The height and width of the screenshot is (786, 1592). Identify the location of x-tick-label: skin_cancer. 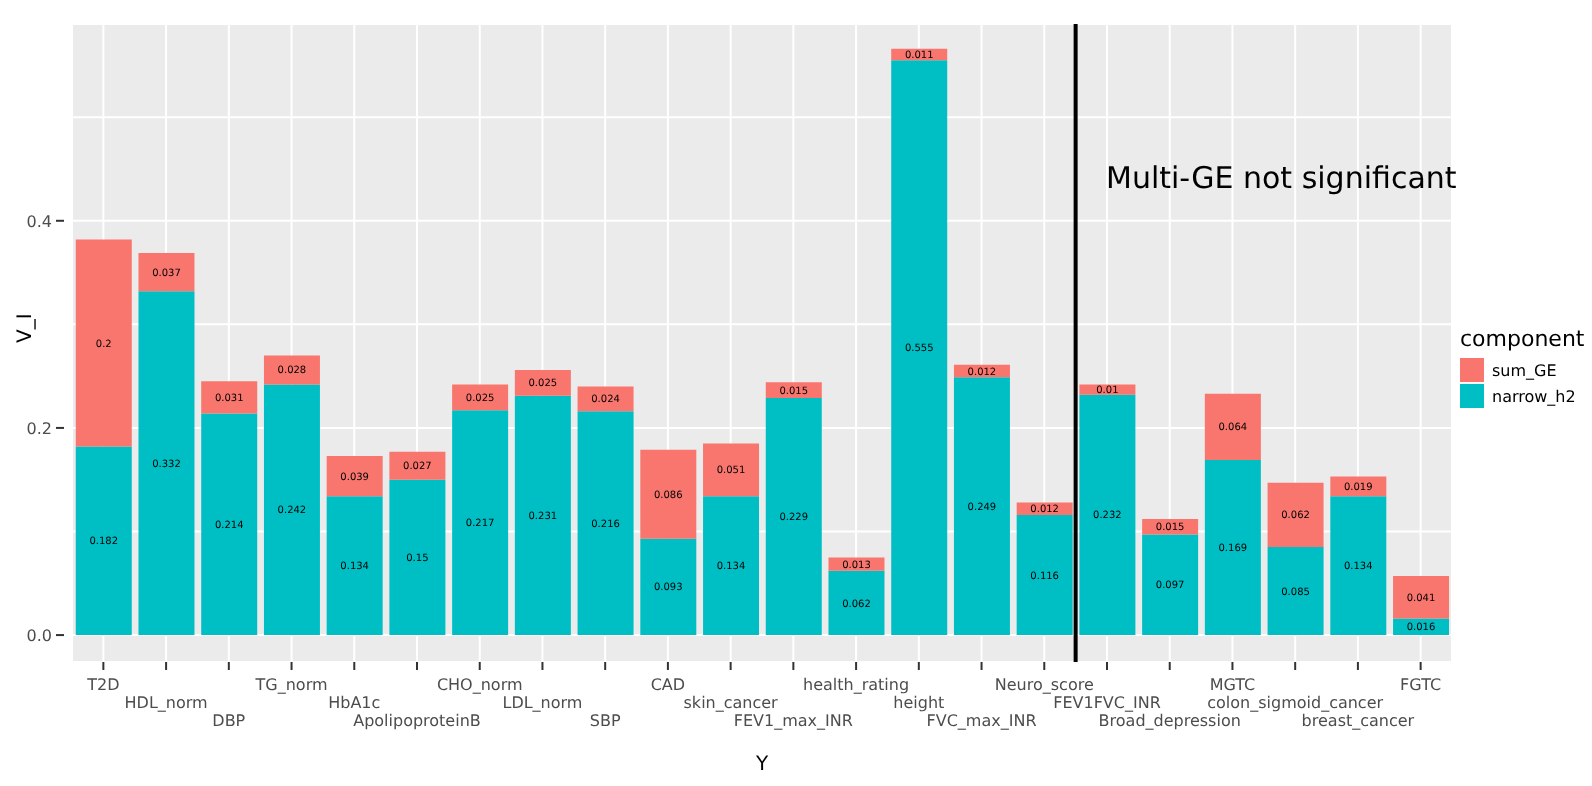
(731, 703).